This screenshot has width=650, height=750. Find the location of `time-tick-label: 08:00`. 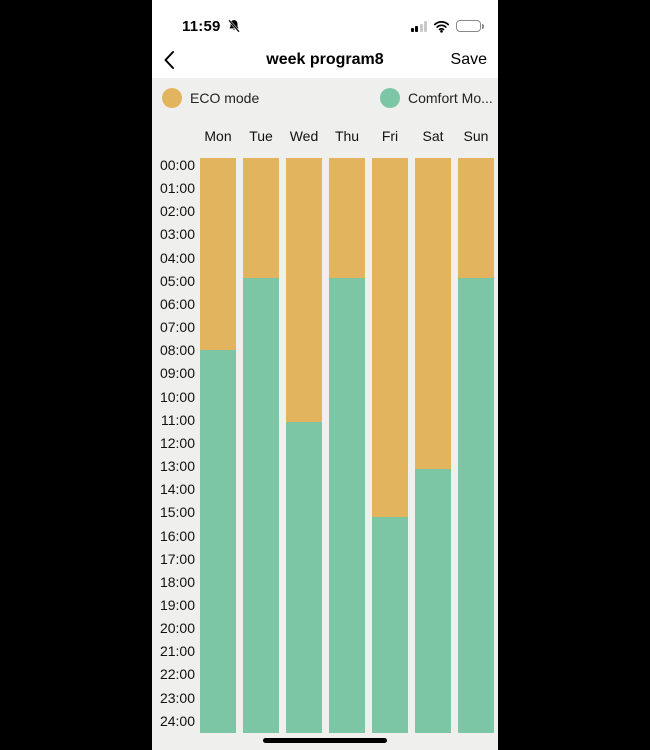

time-tick-label: 08:00 is located at coordinates (177, 350).